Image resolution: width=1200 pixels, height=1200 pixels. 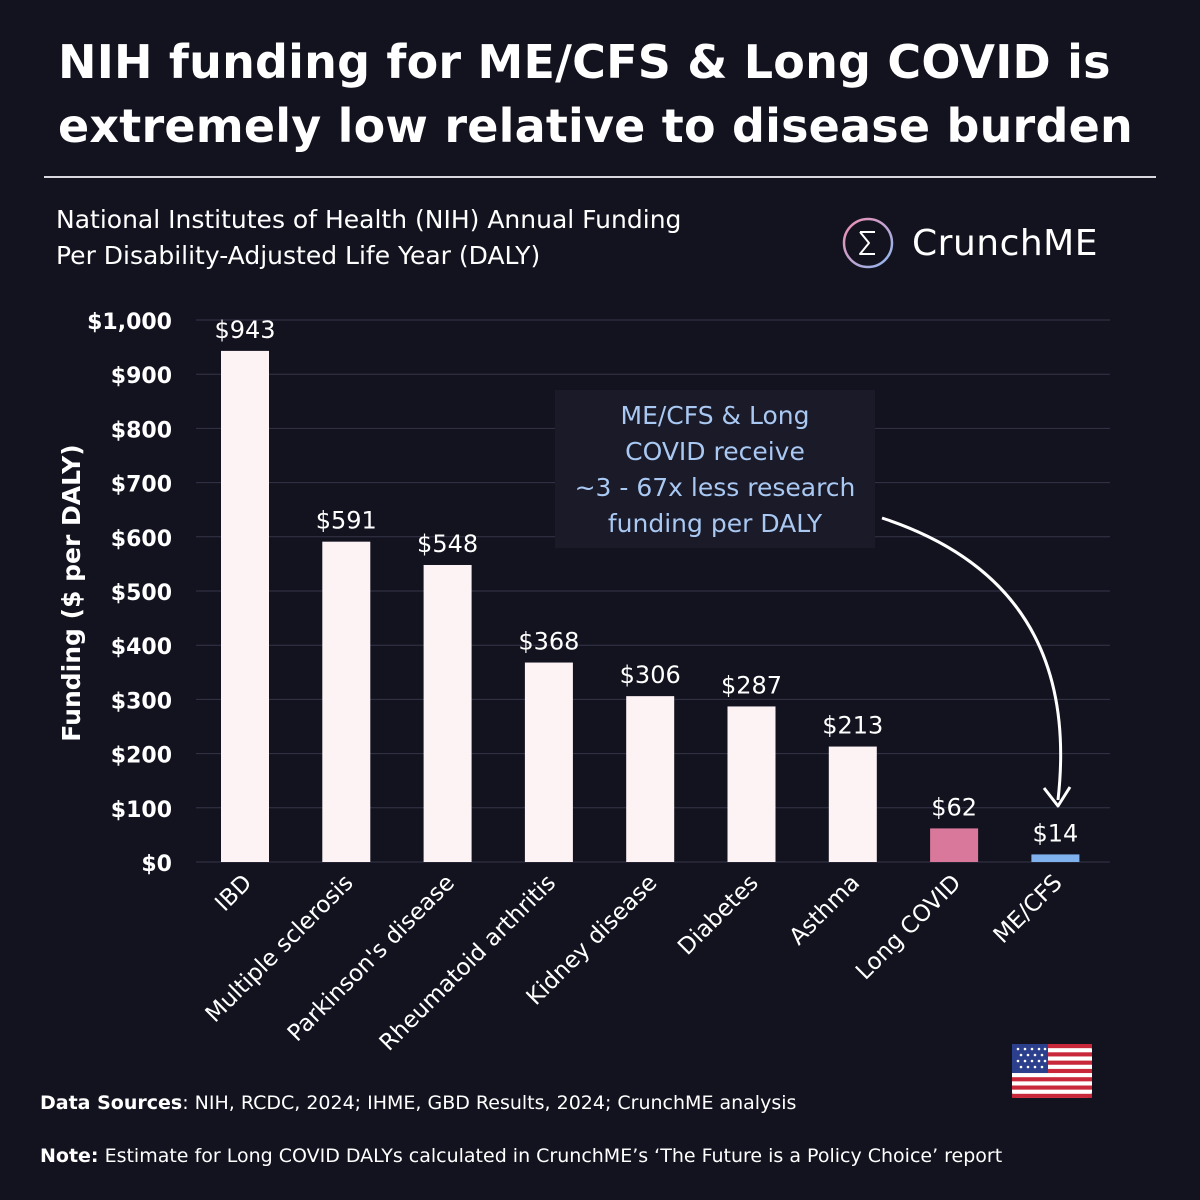 What do you see at coordinates (715, 487) in the screenshot?
I see `annotation-line-3: ~3 - 67x less research` at bounding box center [715, 487].